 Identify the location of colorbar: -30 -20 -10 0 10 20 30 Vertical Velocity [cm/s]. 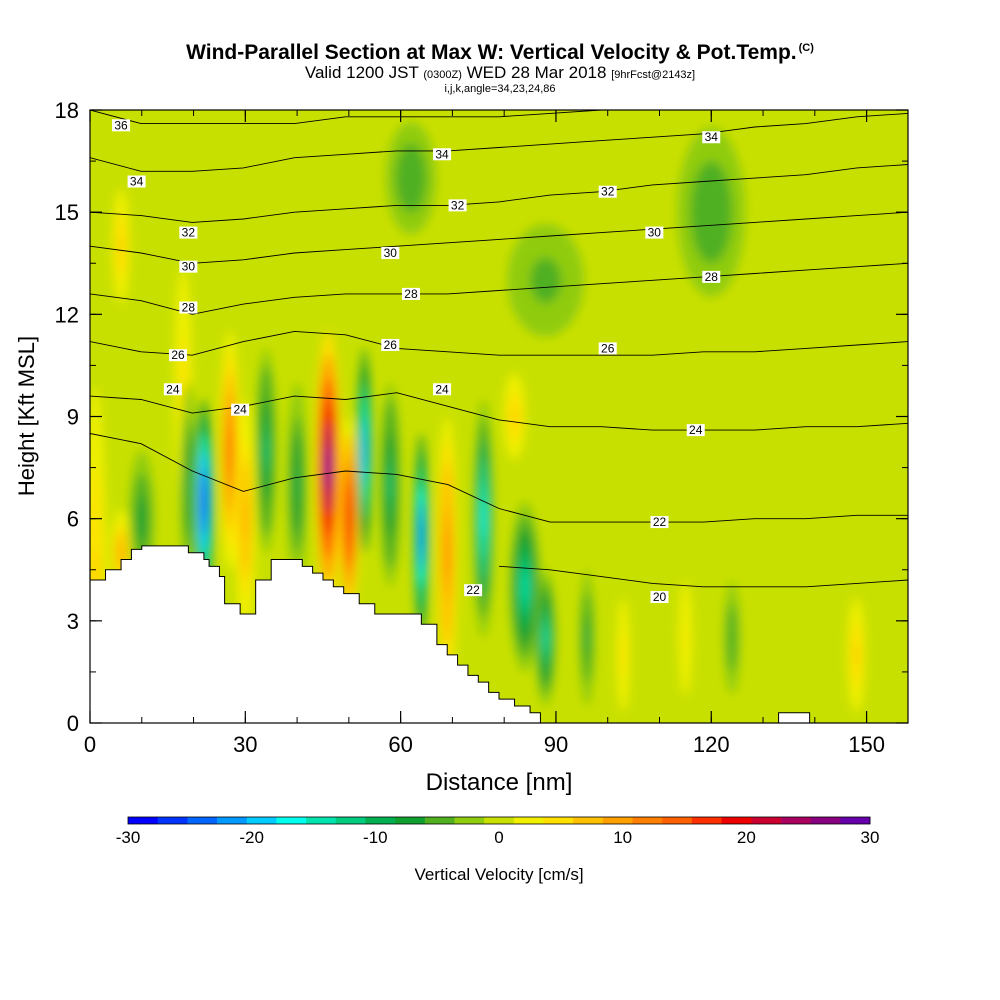
(498, 850).